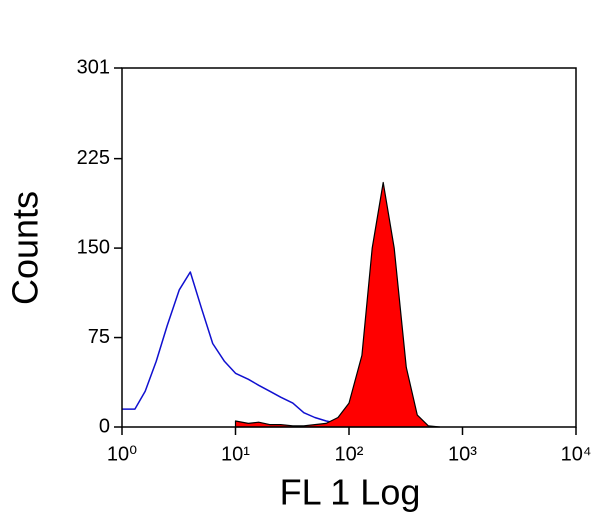  I want to click on y-axis-label: Counts, so click(25, 248).